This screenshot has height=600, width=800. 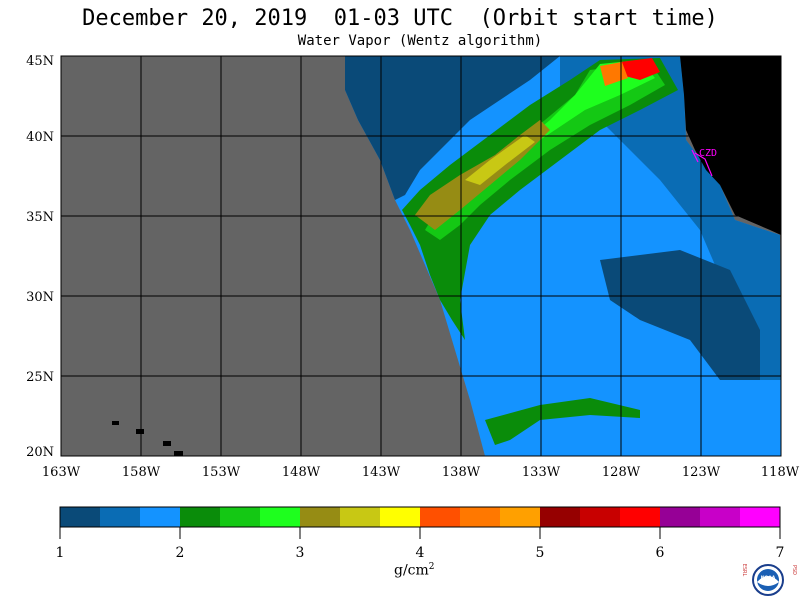 I want to click on logo-right-letters: PSD, so click(x=794, y=570).